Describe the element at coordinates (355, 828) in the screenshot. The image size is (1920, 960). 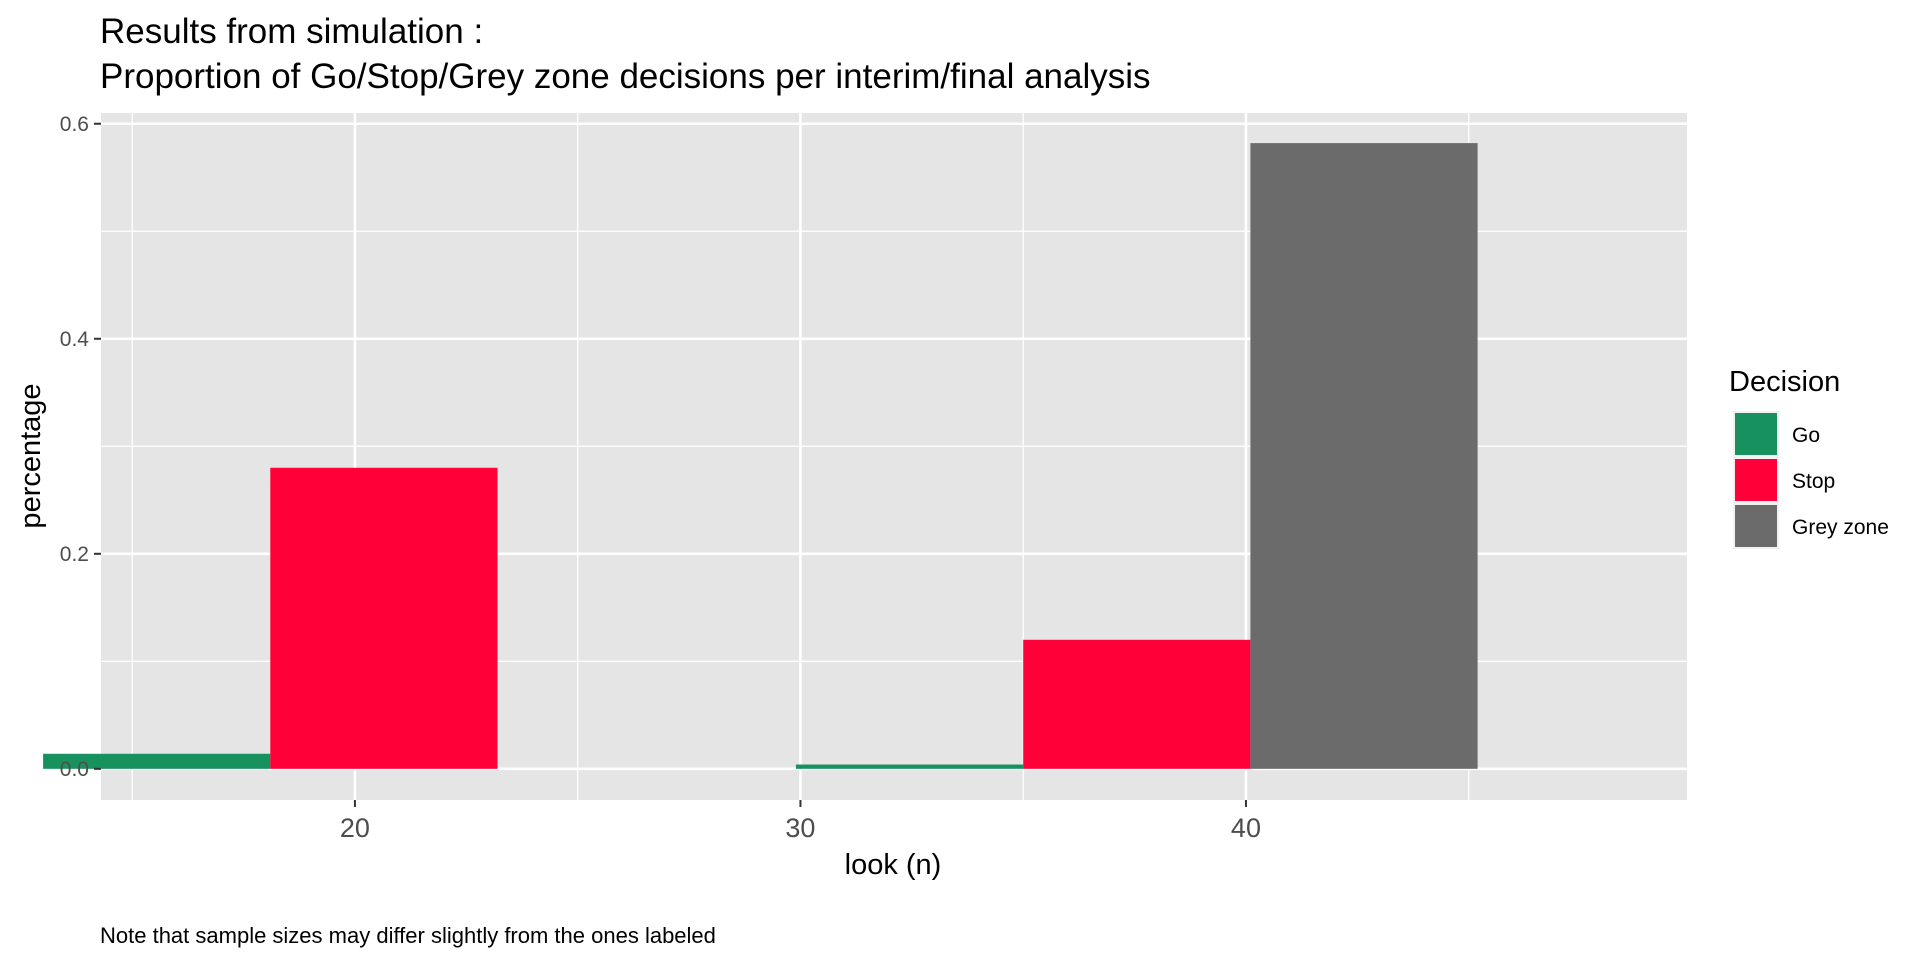
I see `x-tick-label: 20` at that location.